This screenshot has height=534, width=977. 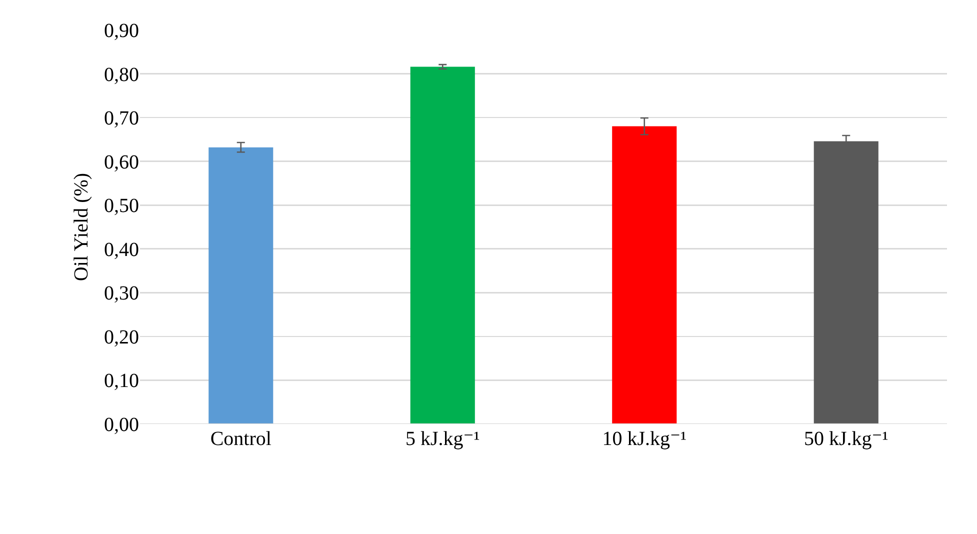 I want to click on x-tick-label: Control, so click(x=241, y=439).